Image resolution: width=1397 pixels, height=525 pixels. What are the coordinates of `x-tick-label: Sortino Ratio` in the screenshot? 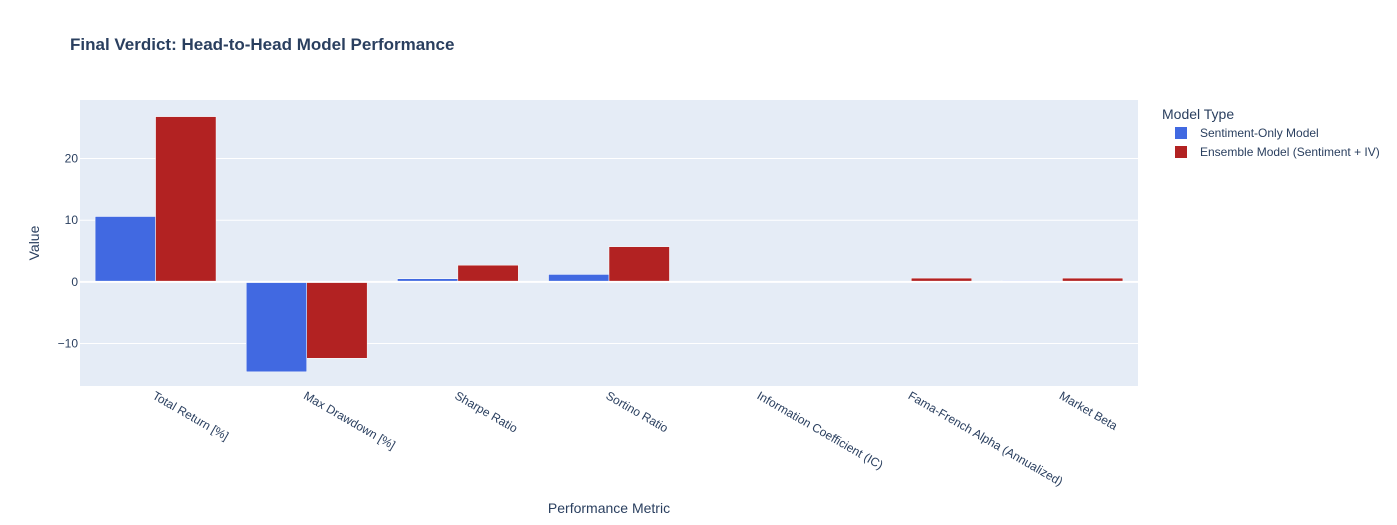 It's located at (637, 411).